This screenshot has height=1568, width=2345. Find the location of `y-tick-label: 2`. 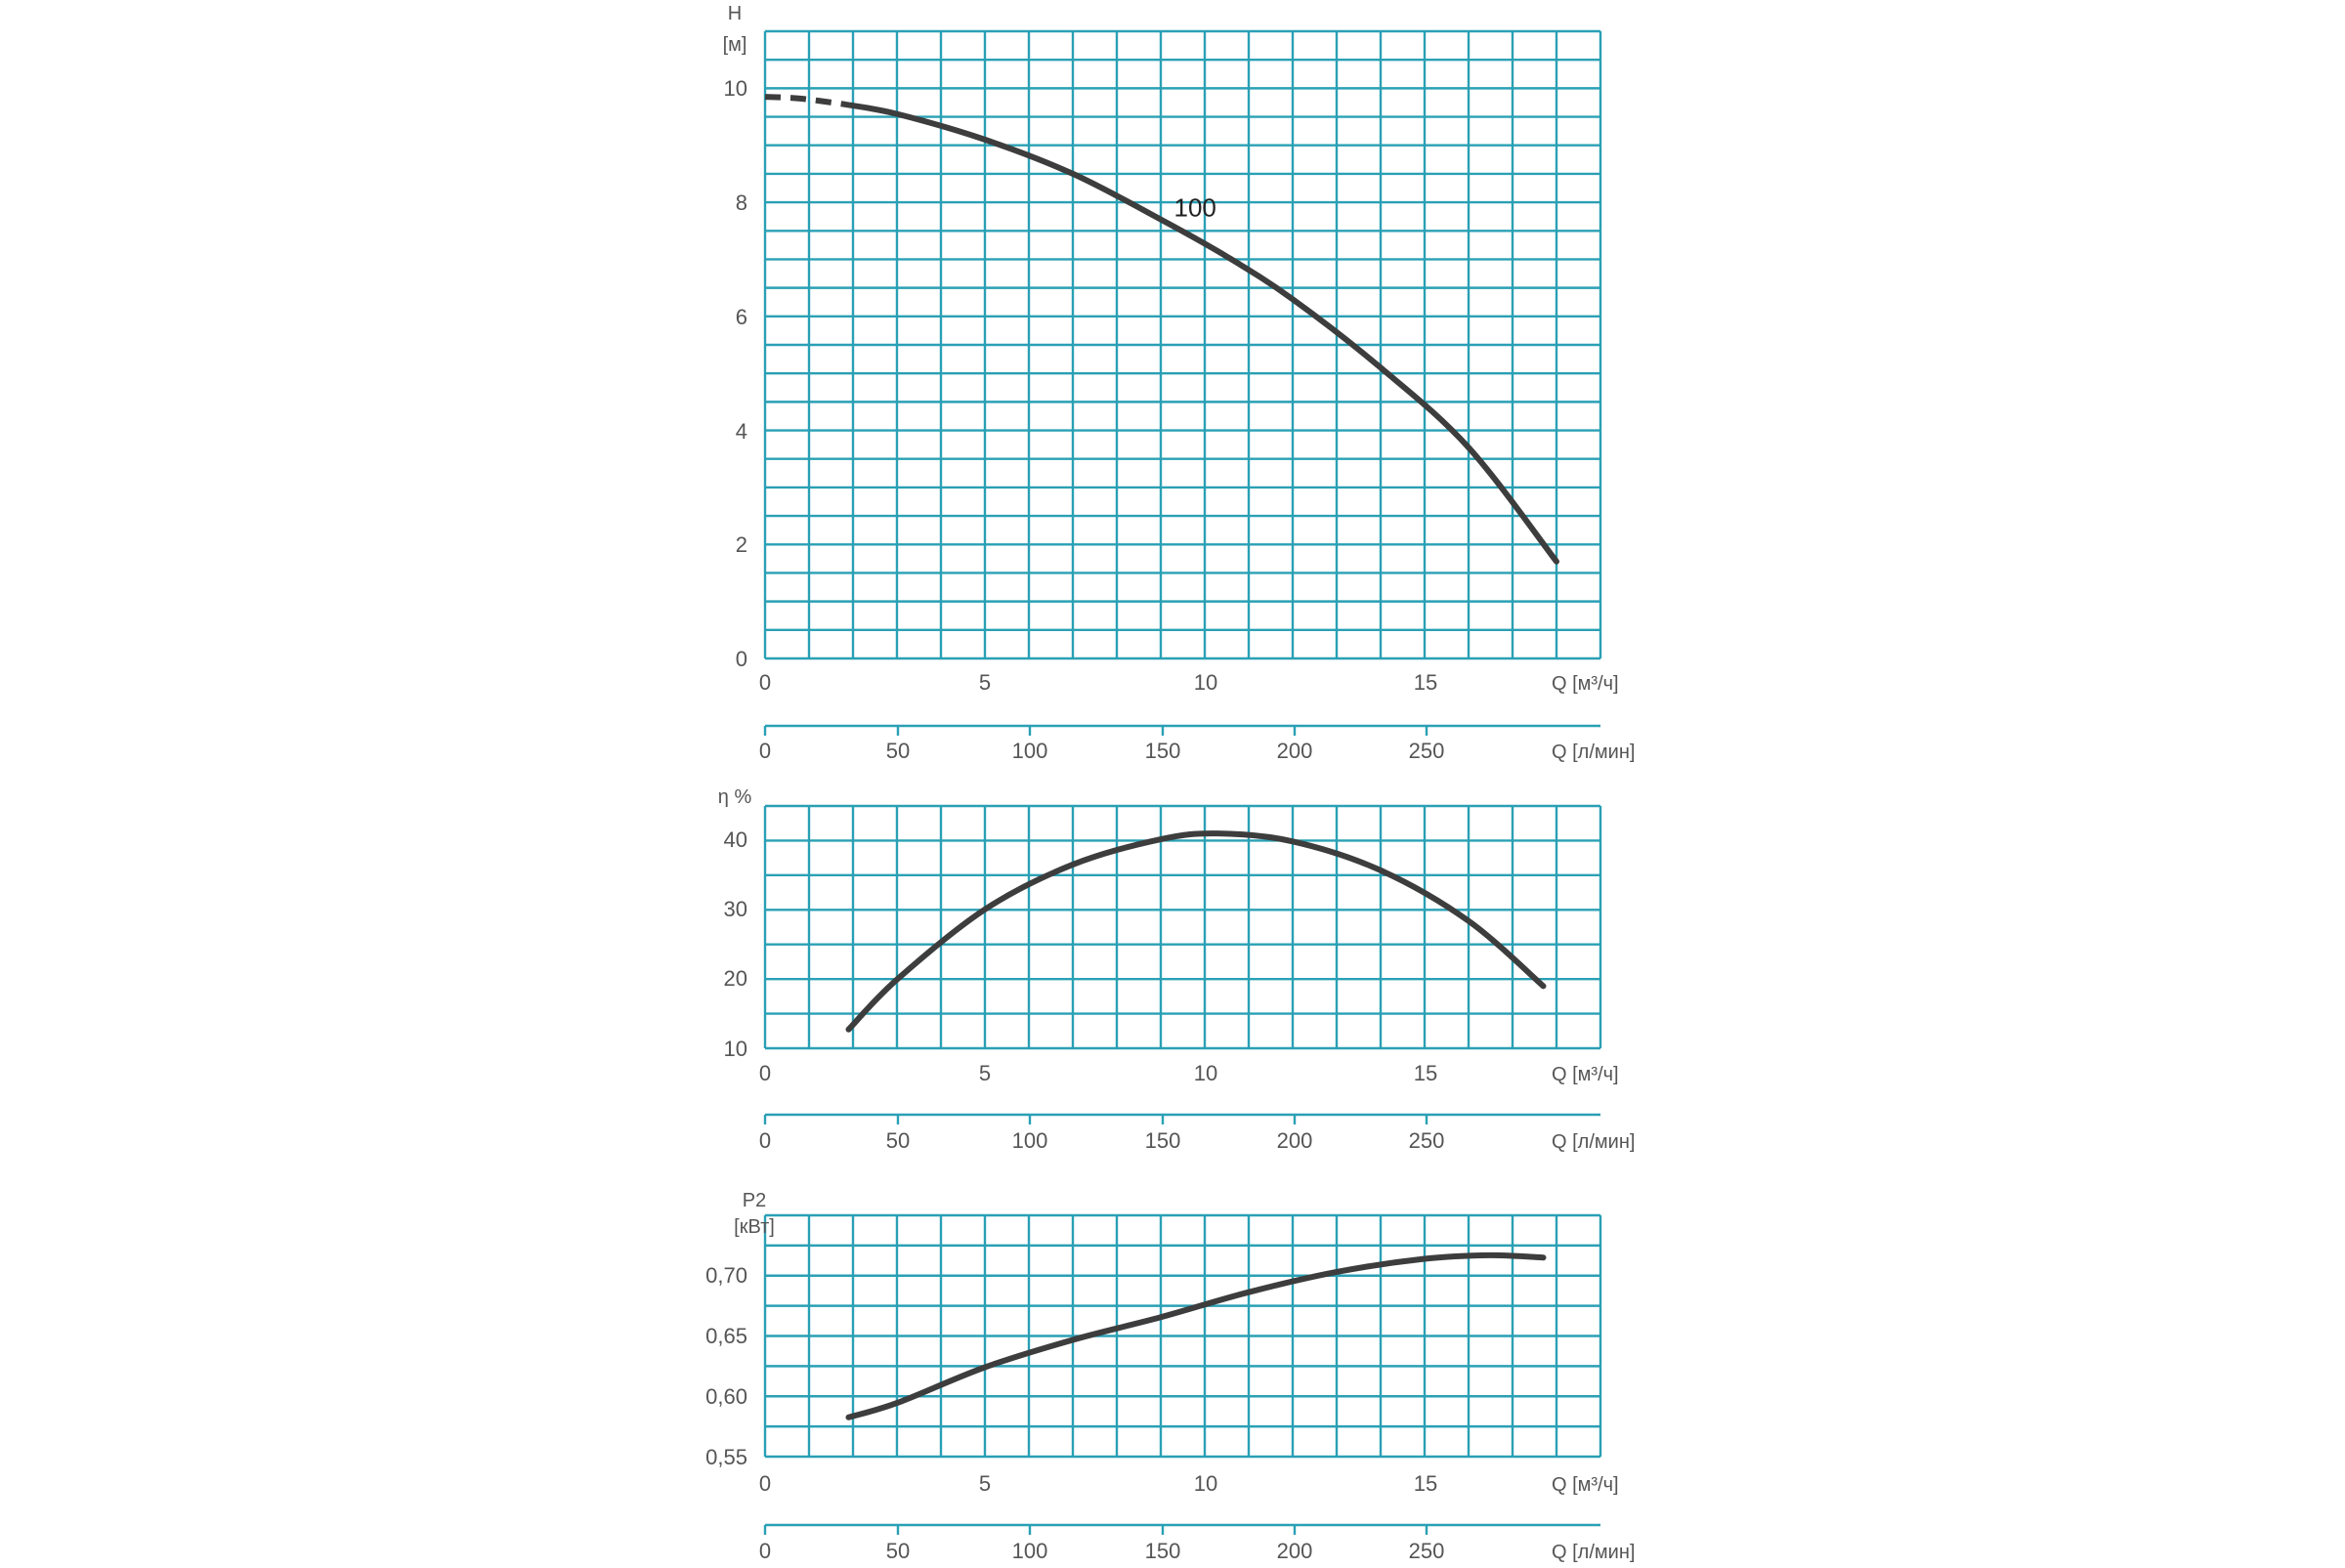

y-tick-label: 2 is located at coordinates (741, 544).